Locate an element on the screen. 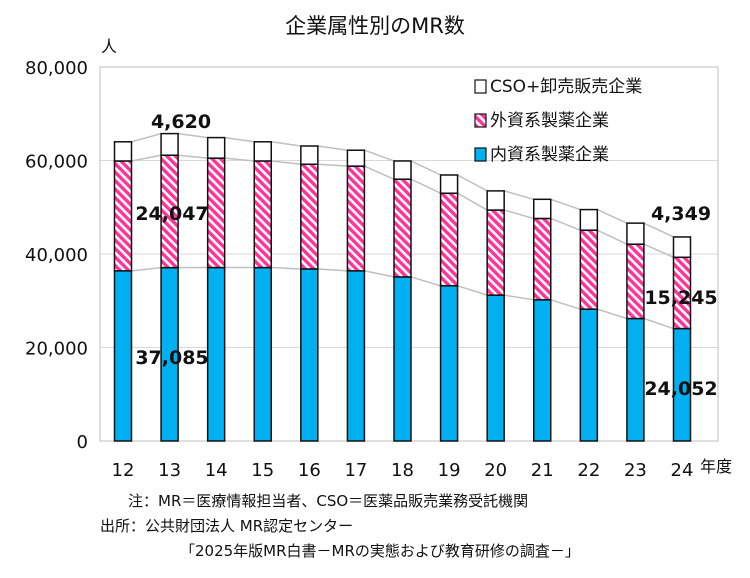  data-label: 24,052 is located at coordinates (680, 389).